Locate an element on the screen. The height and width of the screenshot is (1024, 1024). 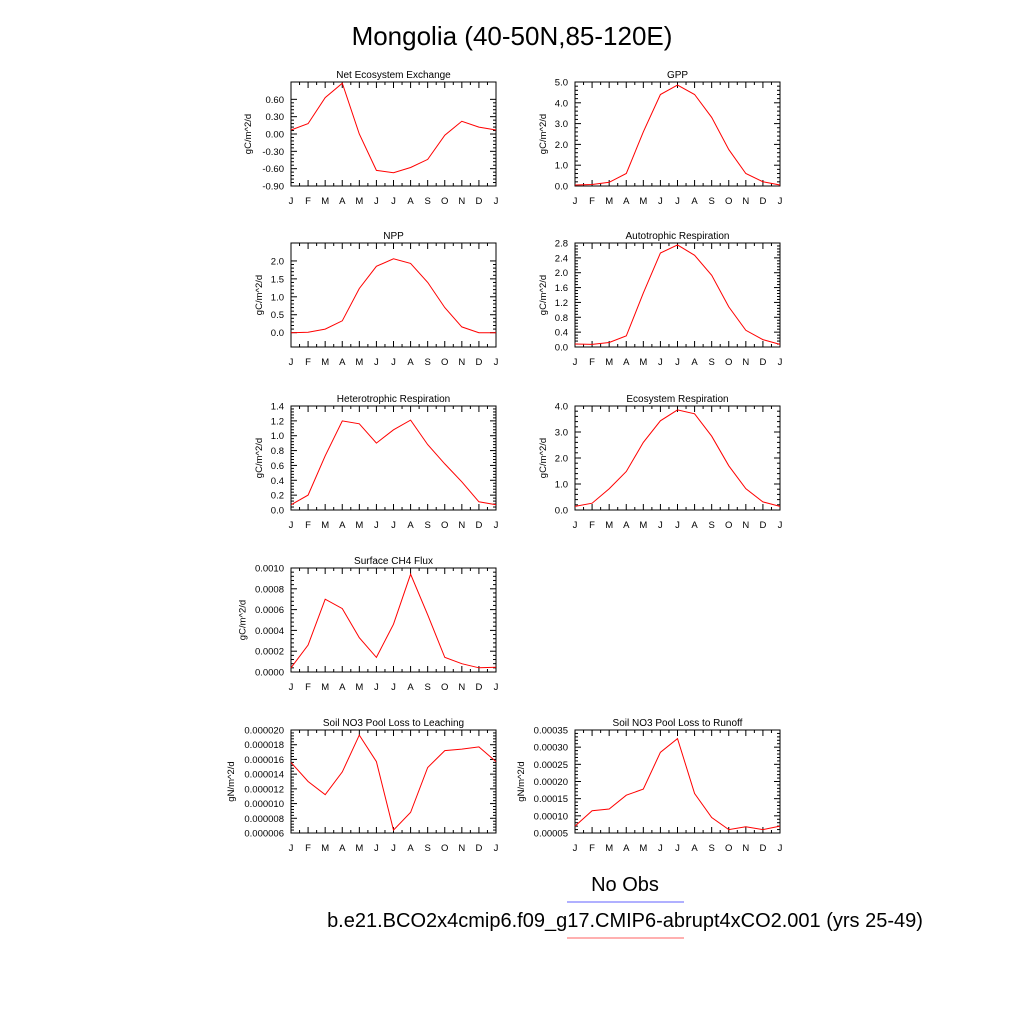
y-tick-label: 0.8 is located at coordinates (277, 451).